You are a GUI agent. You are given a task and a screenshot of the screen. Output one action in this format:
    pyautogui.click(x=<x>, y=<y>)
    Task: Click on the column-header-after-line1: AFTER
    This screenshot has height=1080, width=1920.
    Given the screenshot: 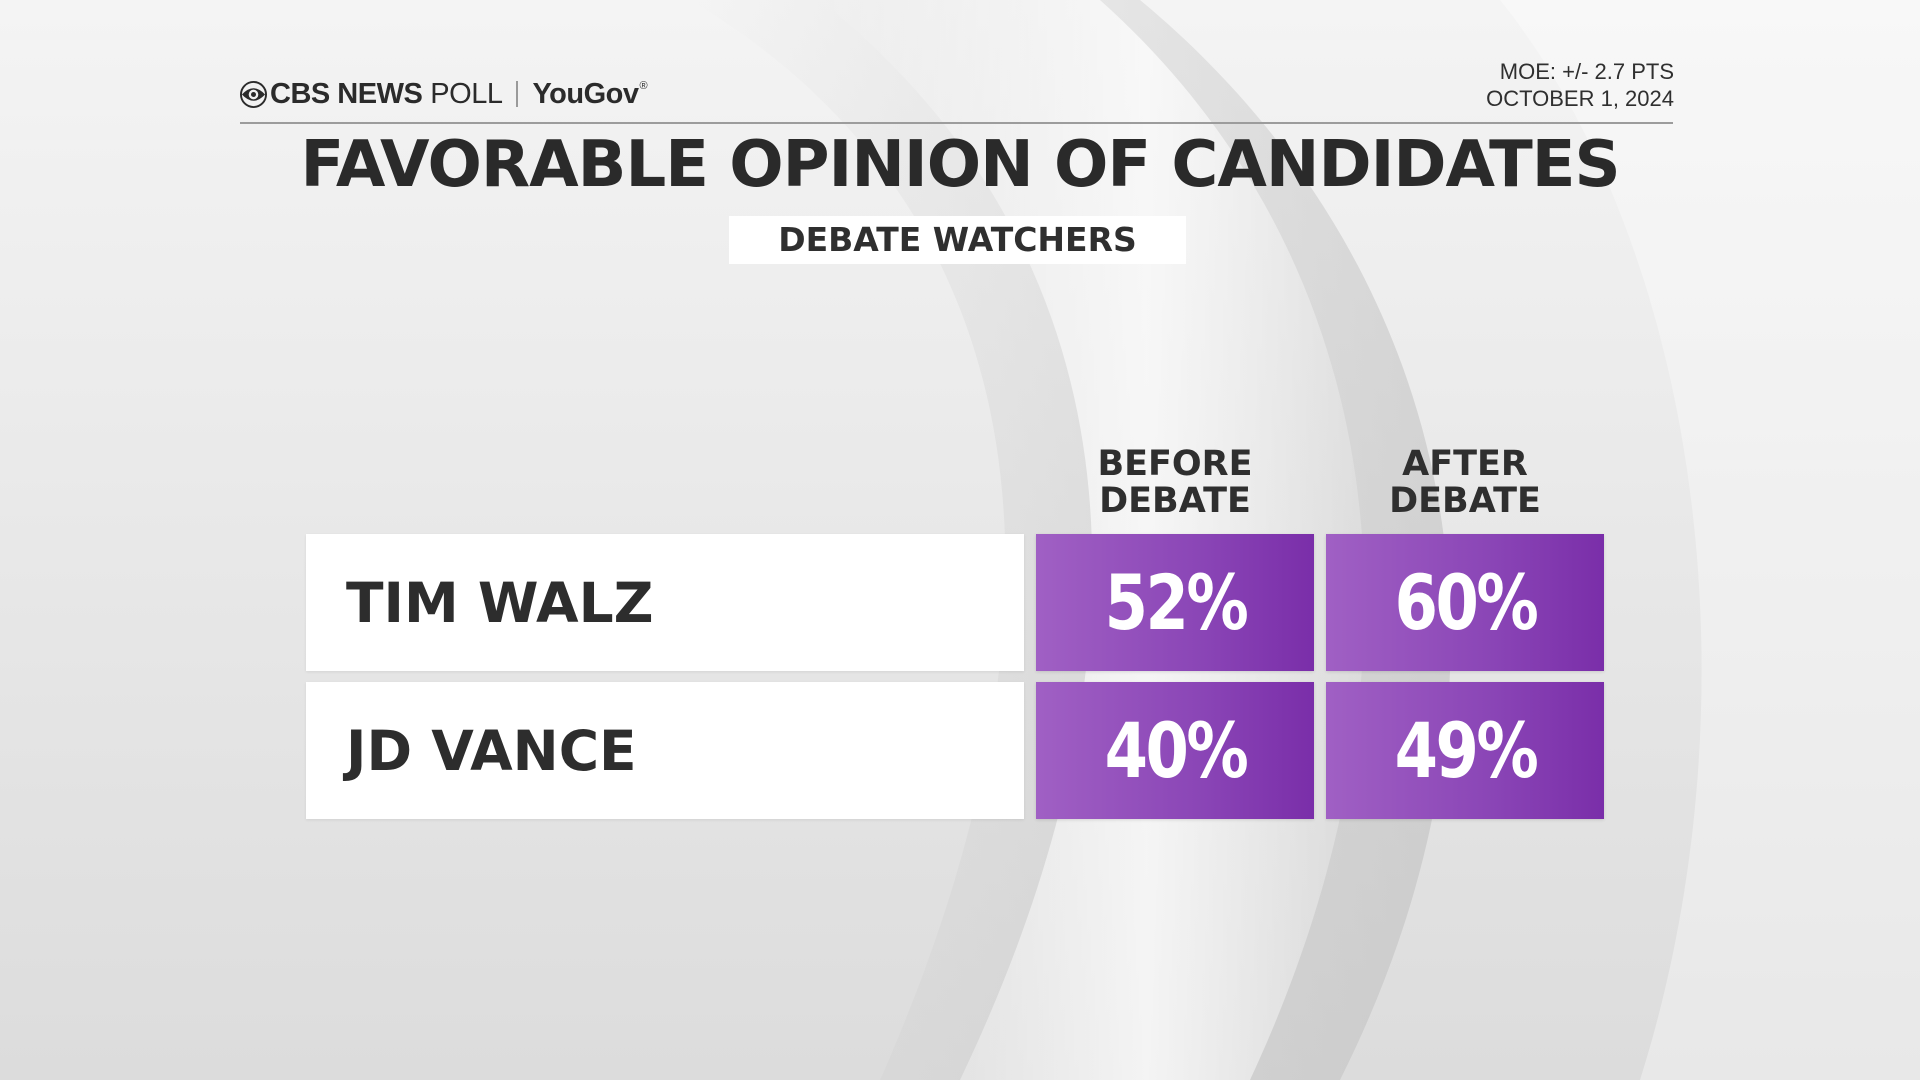 What is the action you would take?
    pyautogui.click(x=1465, y=464)
    